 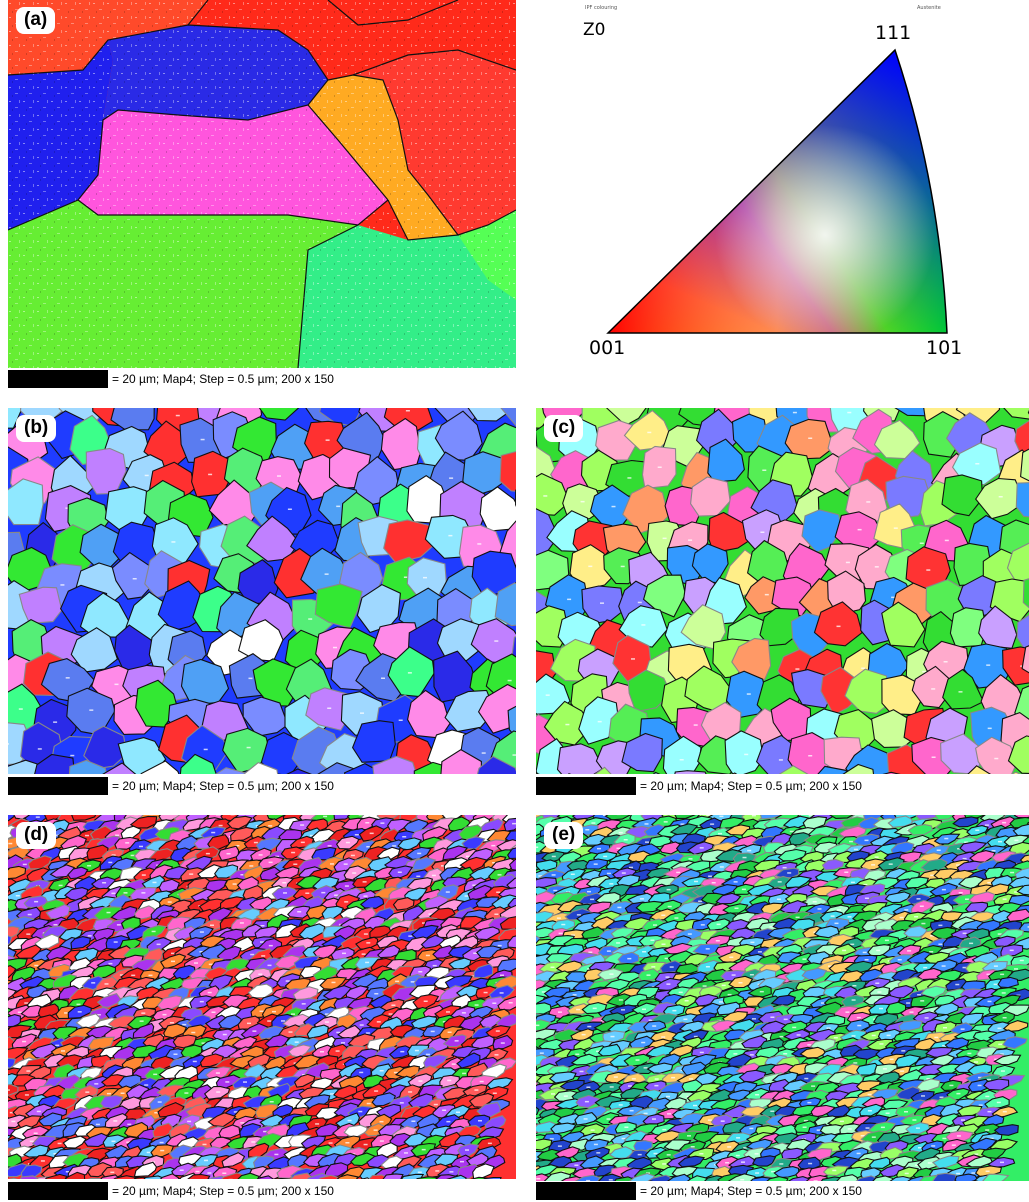 I want to click on ipf-tiny-left: IPF colouring, so click(x=601, y=8).